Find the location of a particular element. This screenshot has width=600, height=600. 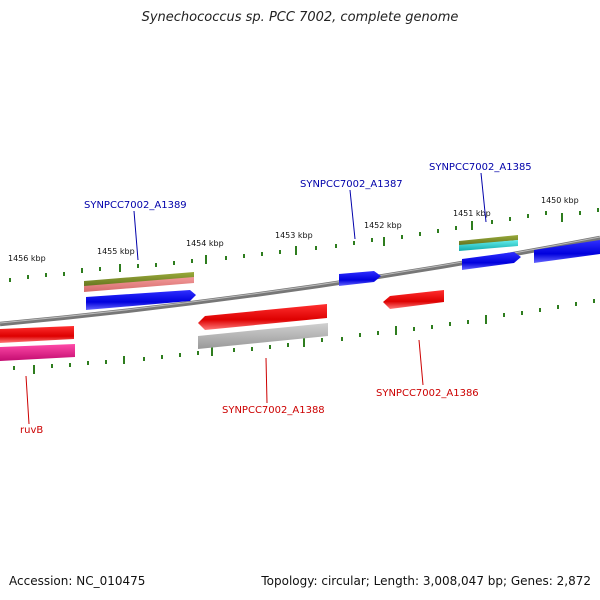

gene-a1389-connector is located at coordinates (136, 235).